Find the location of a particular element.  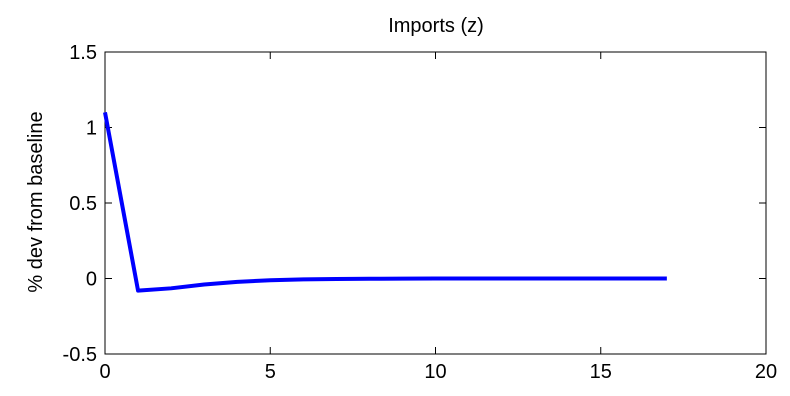

x-tick-label: 0 is located at coordinates (104, 372).